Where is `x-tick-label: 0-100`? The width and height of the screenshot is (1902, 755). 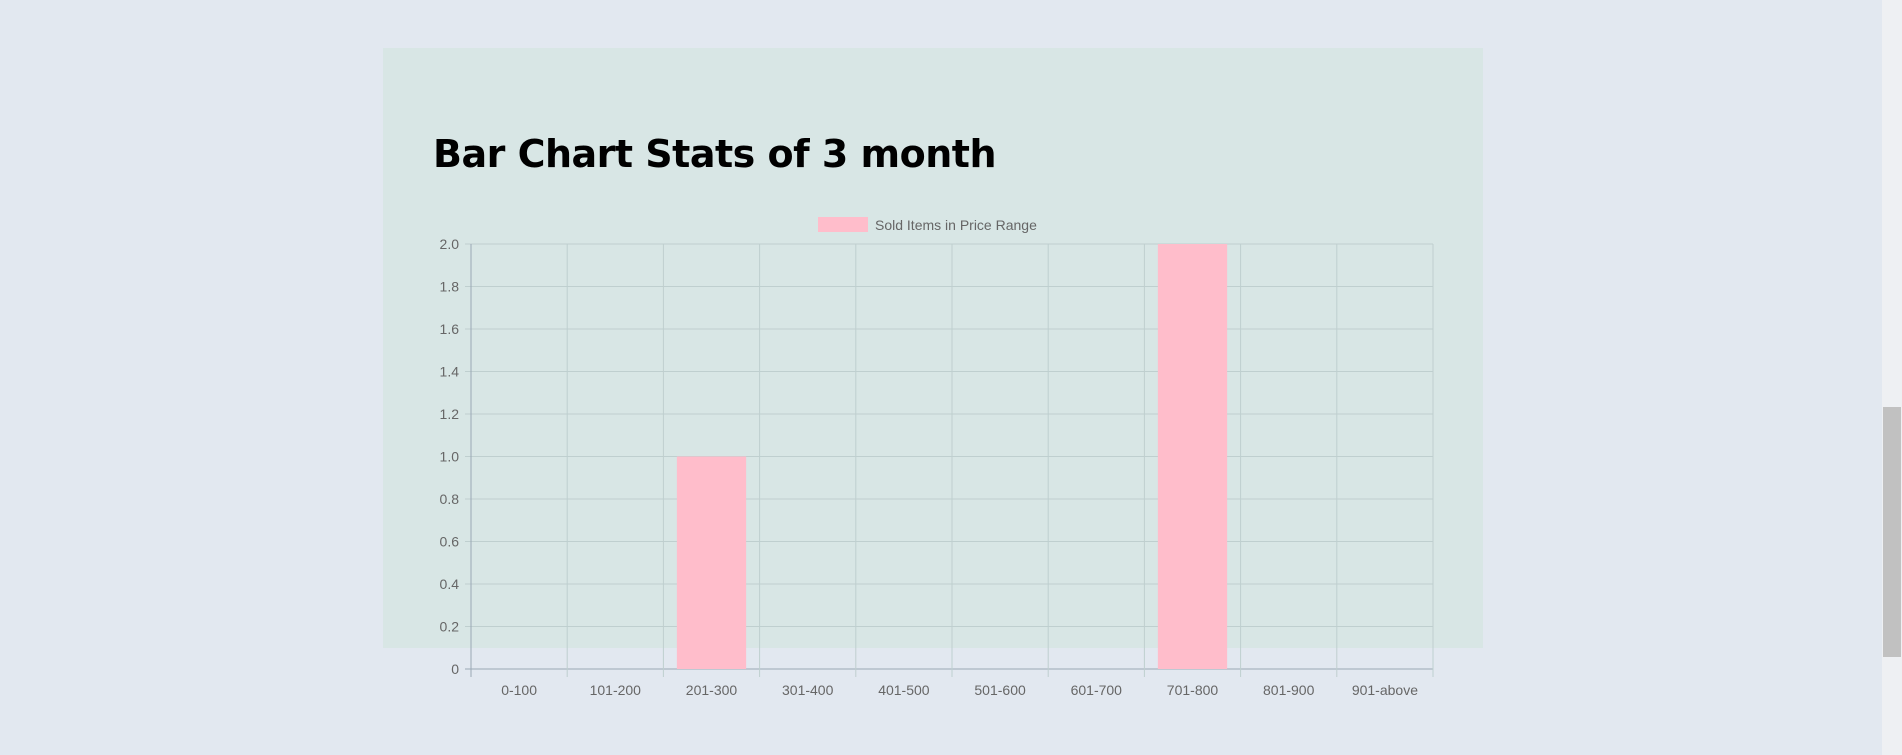
x-tick-label: 0-100 is located at coordinates (519, 690).